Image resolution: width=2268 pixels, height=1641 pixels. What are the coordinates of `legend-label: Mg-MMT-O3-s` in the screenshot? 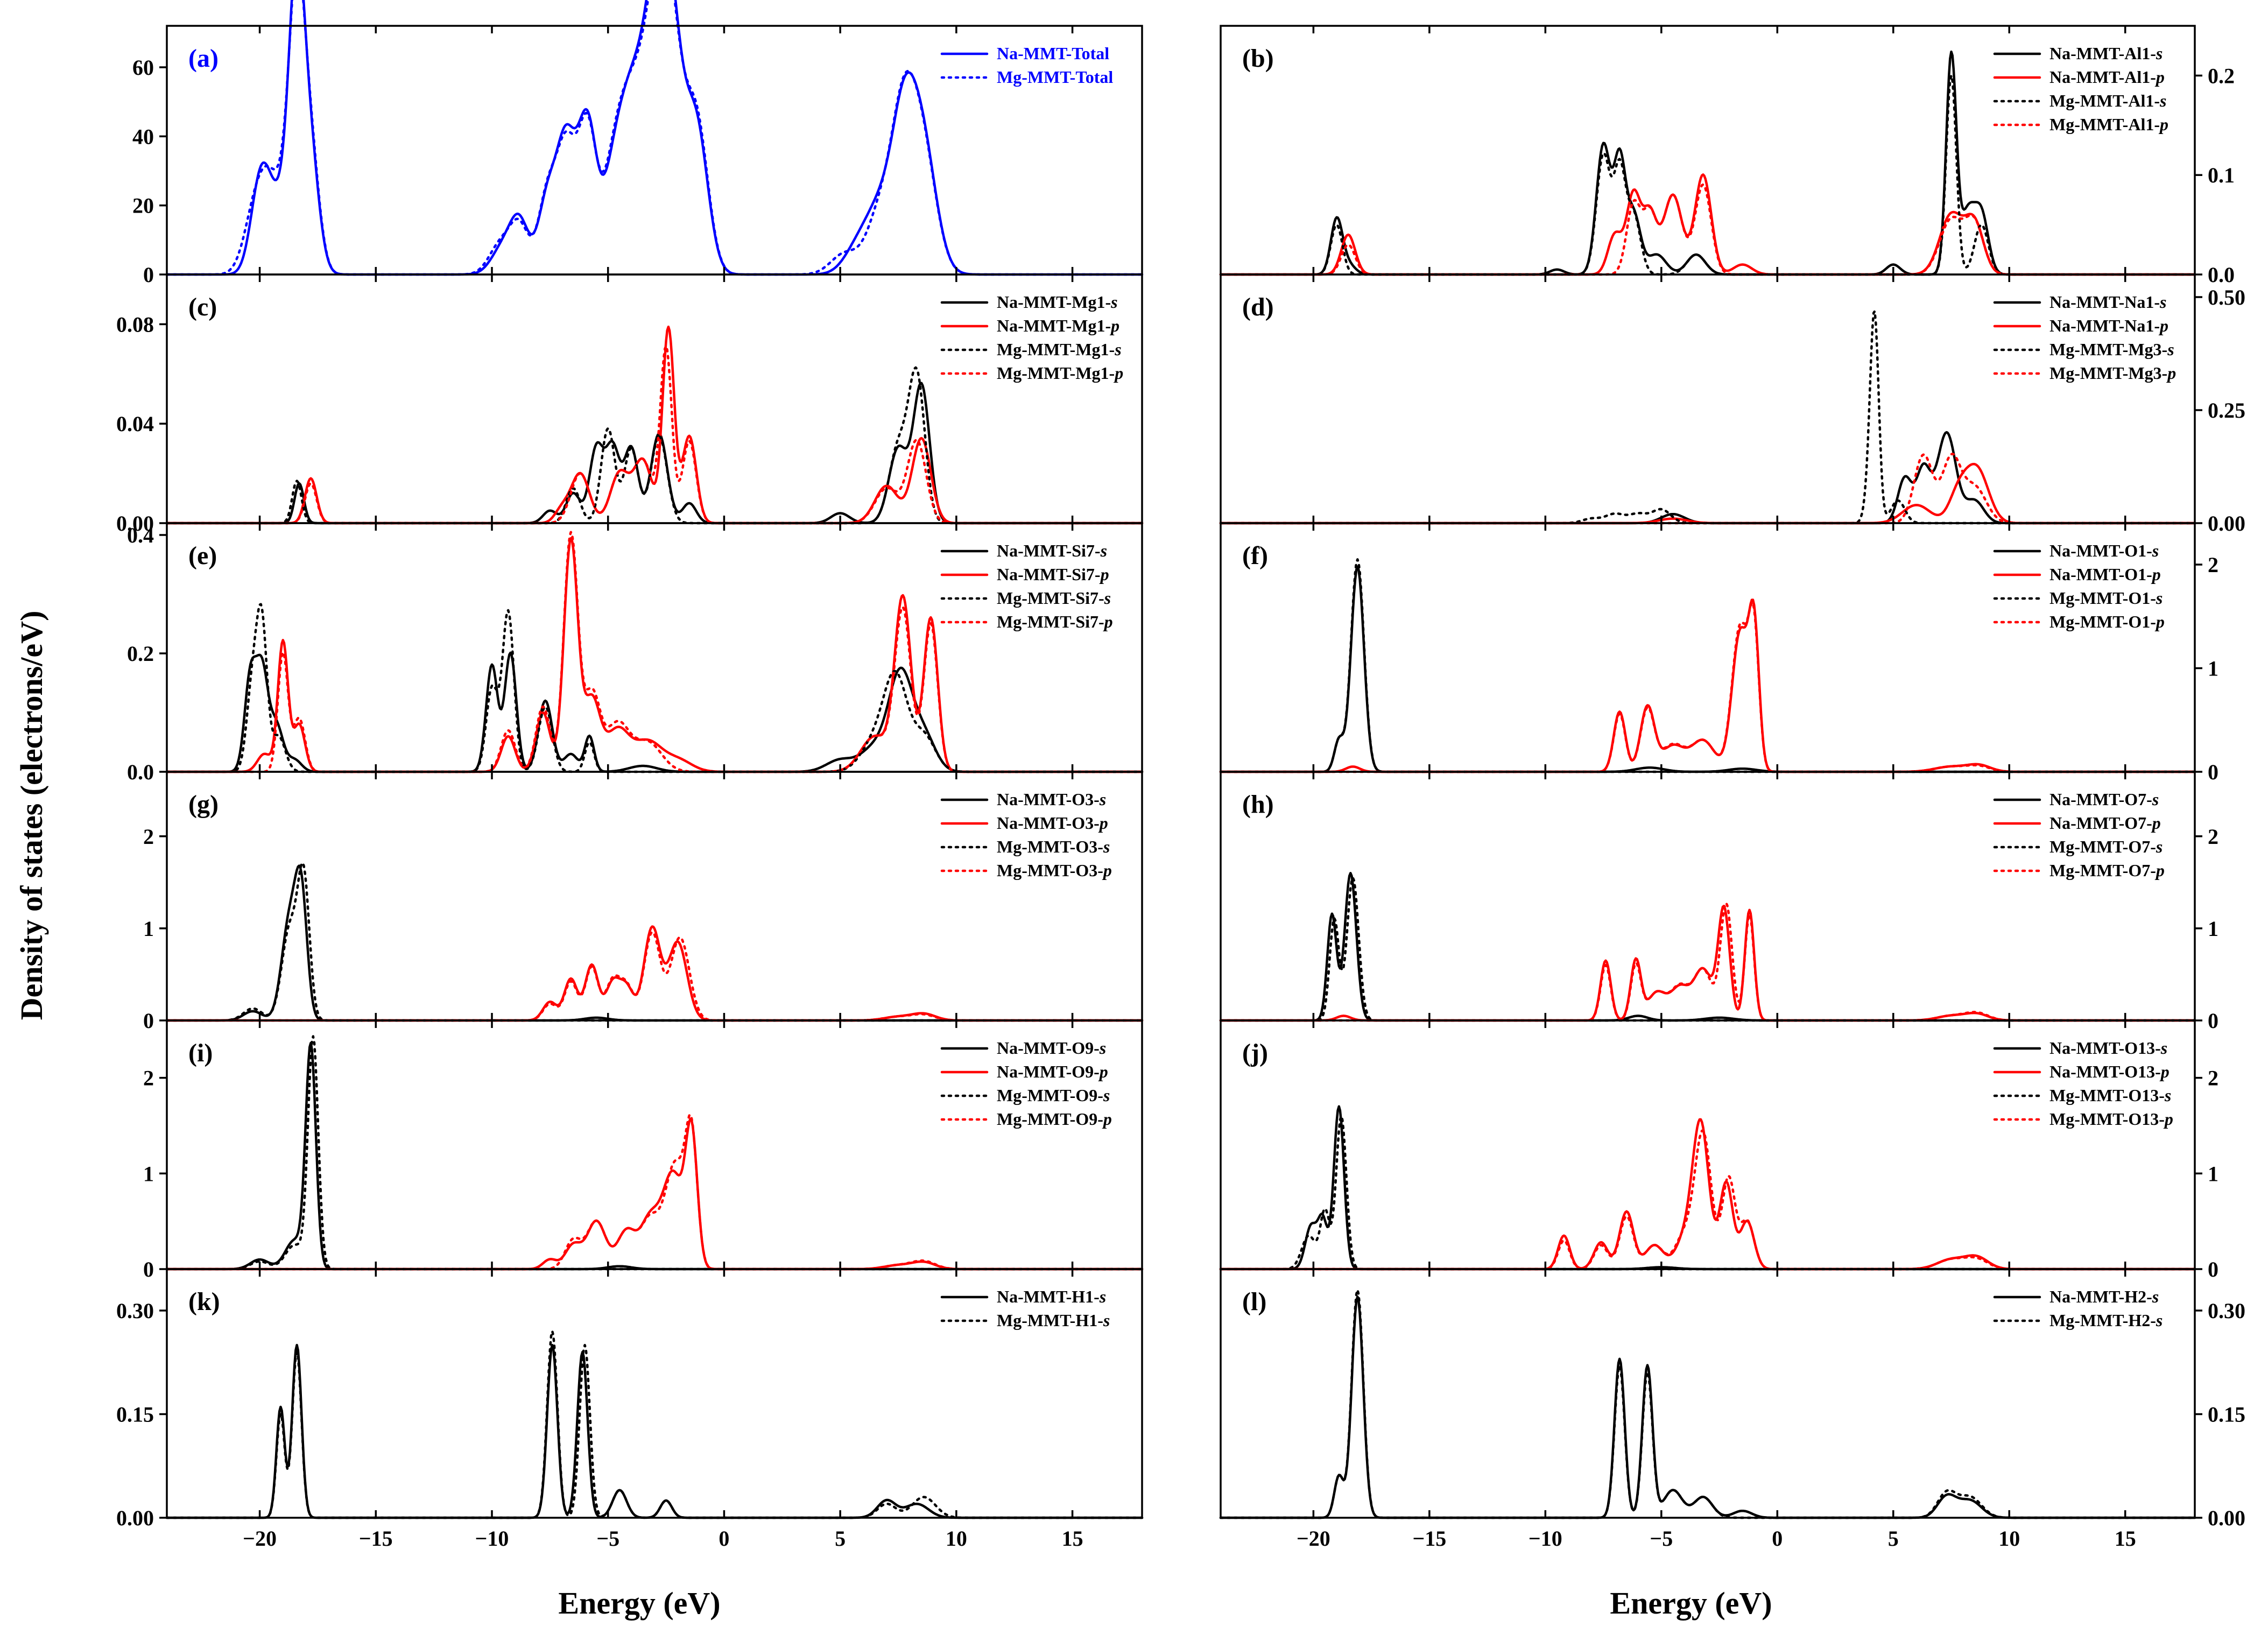 It's located at (1053, 846).